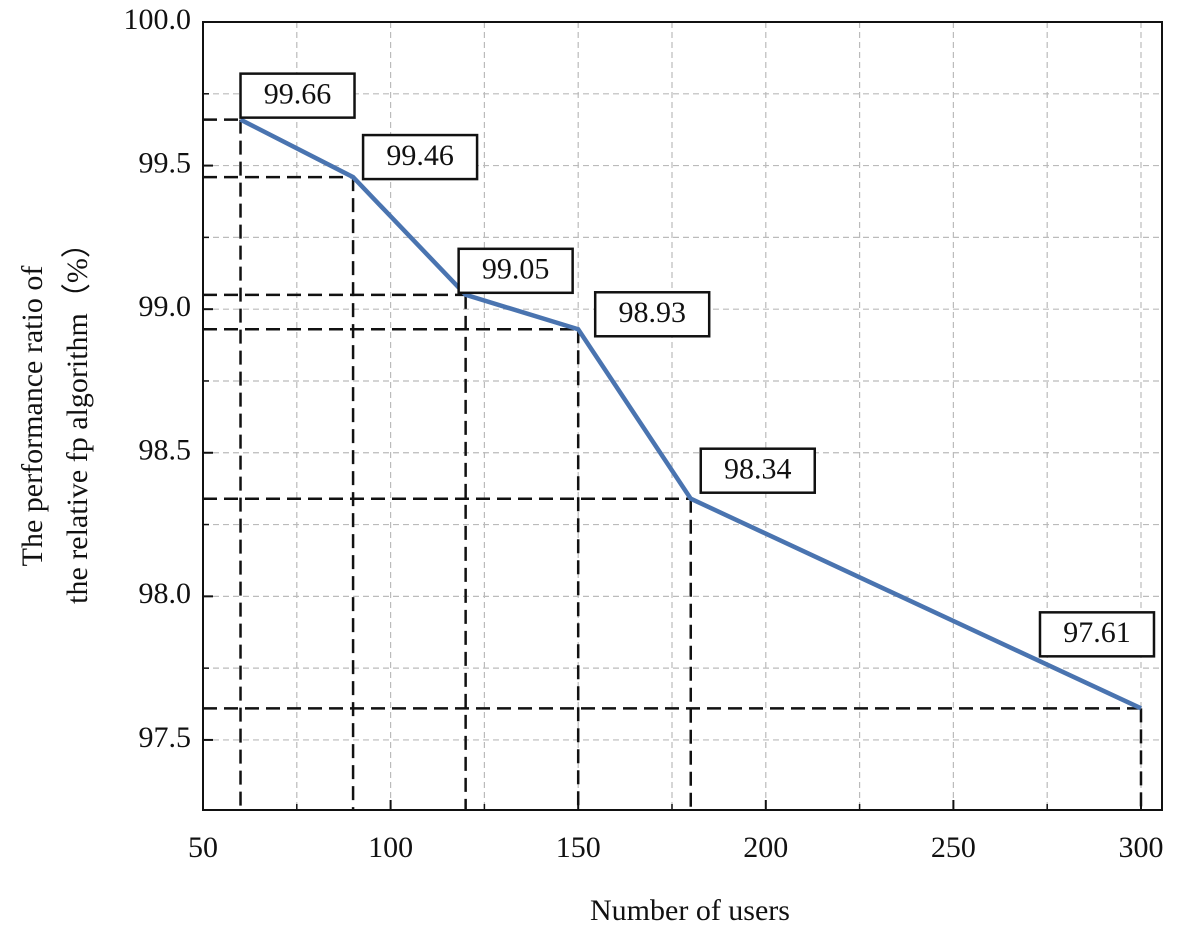 This screenshot has height=940, width=1182. What do you see at coordinates (578, 847) in the screenshot?
I see `x-tick-label: 150` at bounding box center [578, 847].